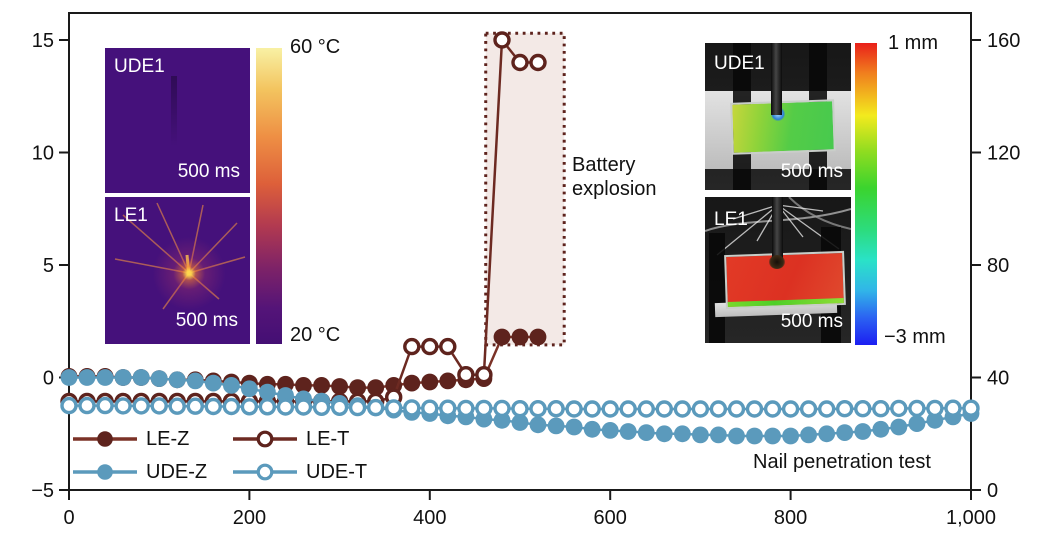 The image size is (1040, 547). Describe the element at coordinates (971, 518) in the screenshot. I see `svg-text: 1,000` at that location.